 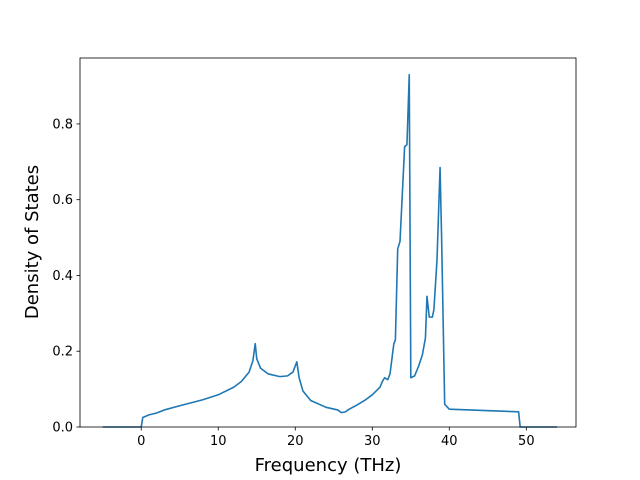 What do you see at coordinates (526, 441) in the screenshot?
I see `x-tick-label: 50` at bounding box center [526, 441].